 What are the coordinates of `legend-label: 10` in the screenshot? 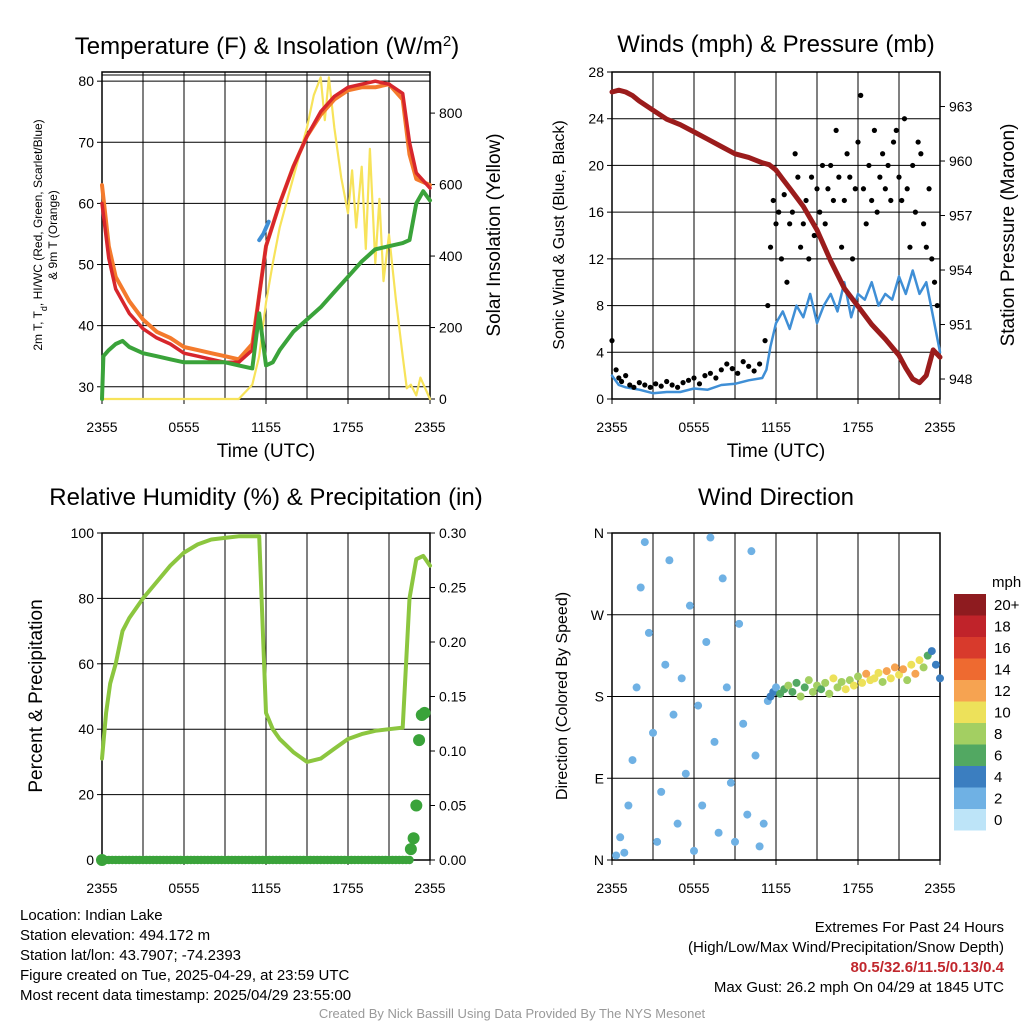 It's located at (1002, 713).